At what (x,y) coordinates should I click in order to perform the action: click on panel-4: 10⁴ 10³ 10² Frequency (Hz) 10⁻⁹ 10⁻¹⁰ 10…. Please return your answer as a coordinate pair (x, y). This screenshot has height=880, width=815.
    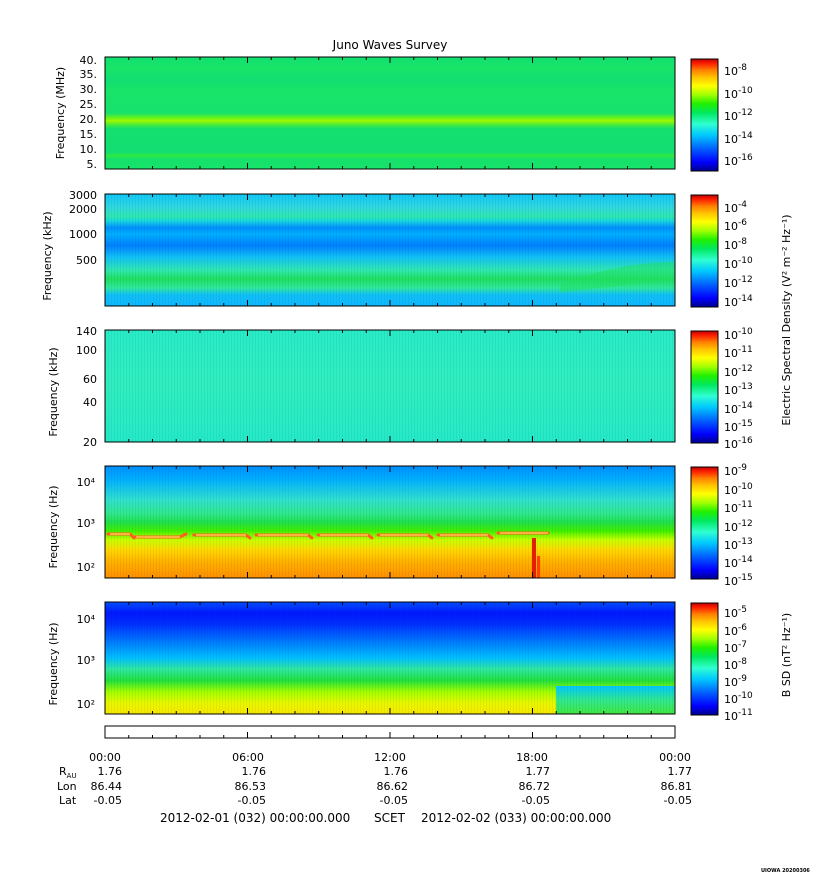
    Looking at the image, I should click on (400, 525).